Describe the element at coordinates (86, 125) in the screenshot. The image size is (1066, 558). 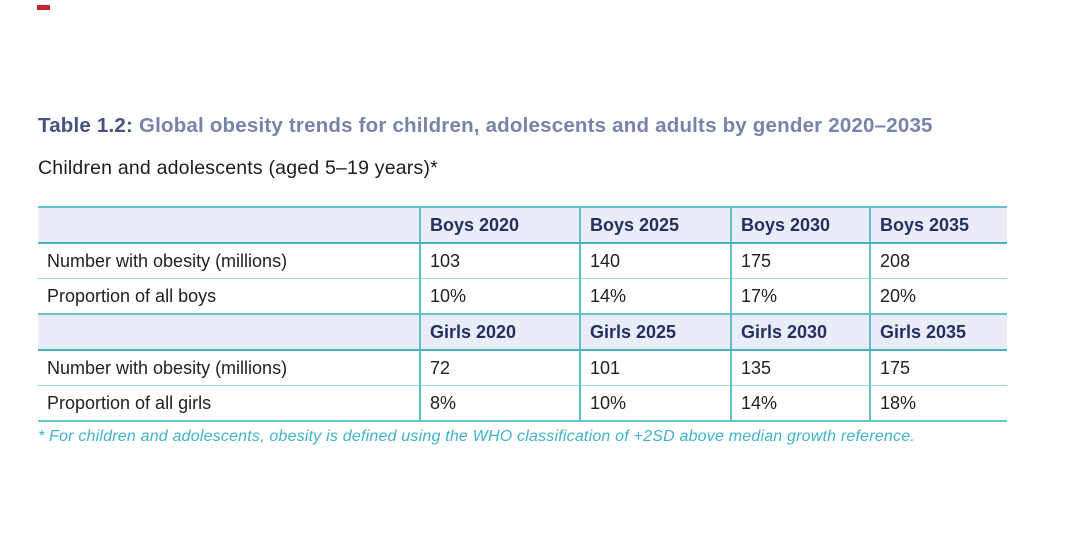
I see `table-title-number: Table 1.2:` at that location.